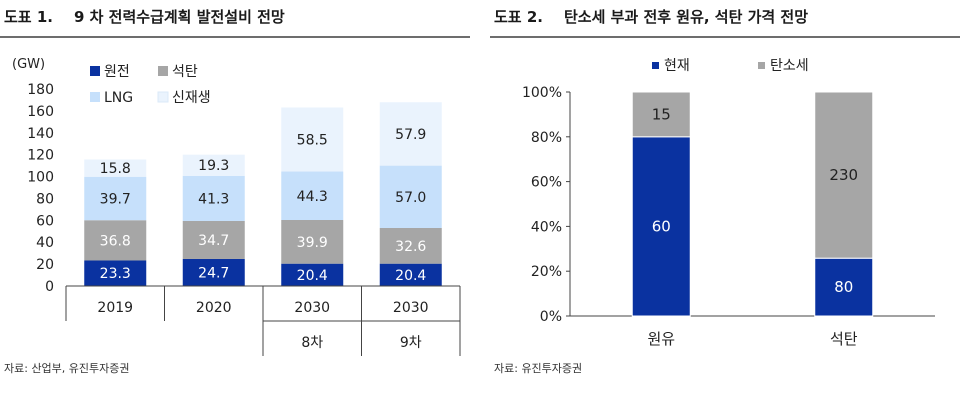  What do you see at coordinates (542, 93) in the screenshot?
I see `y-tick-label: 100%` at bounding box center [542, 93].